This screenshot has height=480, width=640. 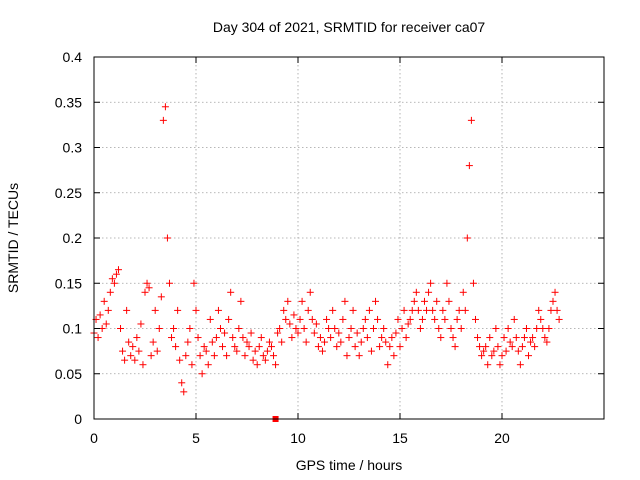 What do you see at coordinates (68, 283) in the screenshot?
I see `y-tick-label: 0.15` at bounding box center [68, 283].